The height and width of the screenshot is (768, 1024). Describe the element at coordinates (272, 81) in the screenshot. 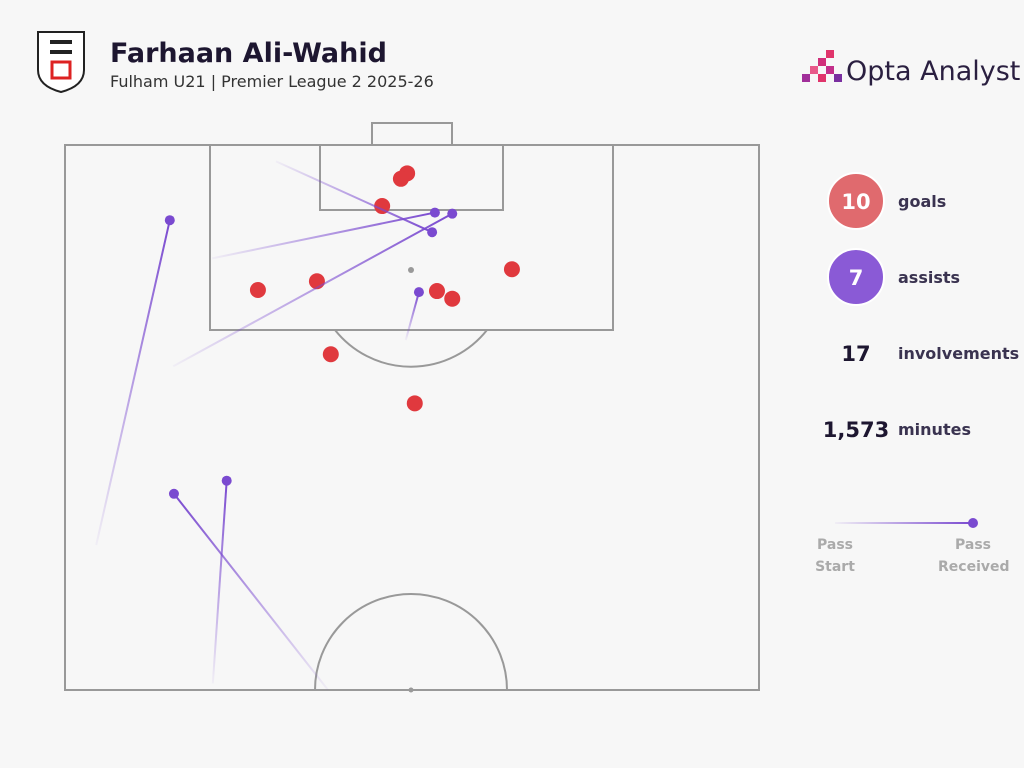

I see `chart-subtitle: Fulham U21 | Premier League 2 2025-26` at that location.